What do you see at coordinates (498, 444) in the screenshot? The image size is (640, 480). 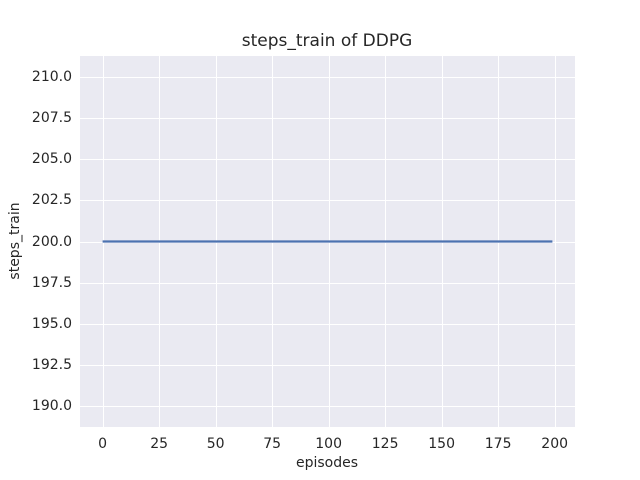 I see `x-tick-label: 175` at bounding box center [498, 444].